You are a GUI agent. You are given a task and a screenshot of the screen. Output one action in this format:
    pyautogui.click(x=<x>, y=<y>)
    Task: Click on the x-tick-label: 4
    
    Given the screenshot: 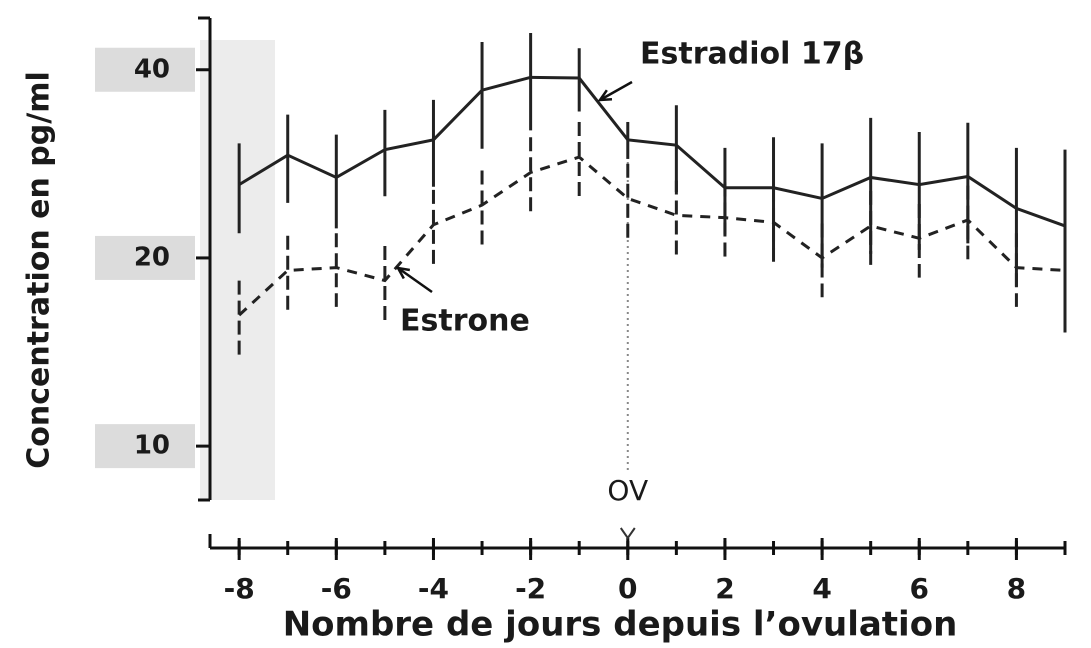 What is the action you would take?
    pyautogui.click(x=821, y=588)
    